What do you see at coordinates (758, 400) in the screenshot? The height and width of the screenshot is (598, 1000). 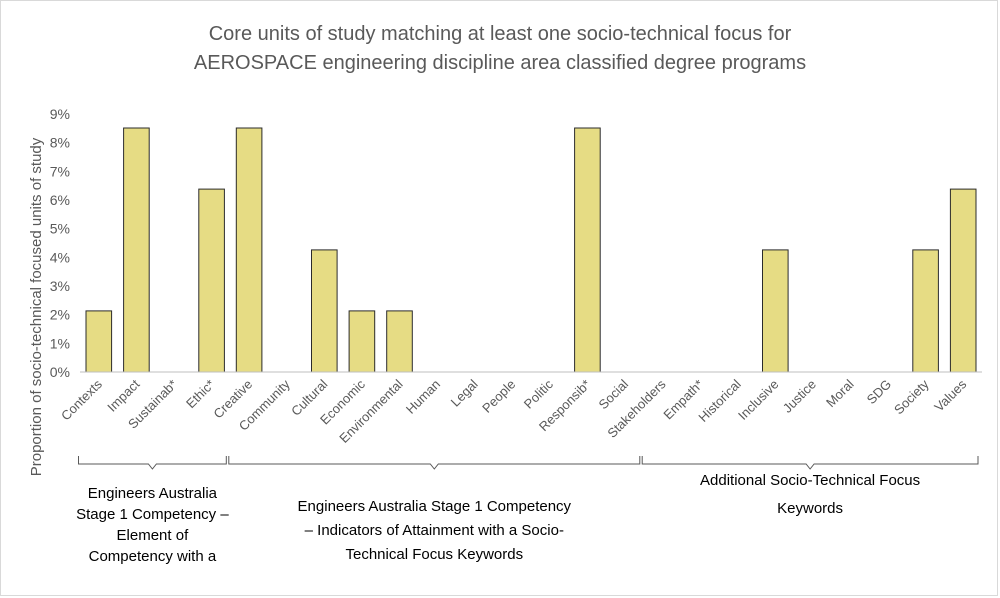 I see `x-tick-label: Inclusive` at bounding box center [758, 400].